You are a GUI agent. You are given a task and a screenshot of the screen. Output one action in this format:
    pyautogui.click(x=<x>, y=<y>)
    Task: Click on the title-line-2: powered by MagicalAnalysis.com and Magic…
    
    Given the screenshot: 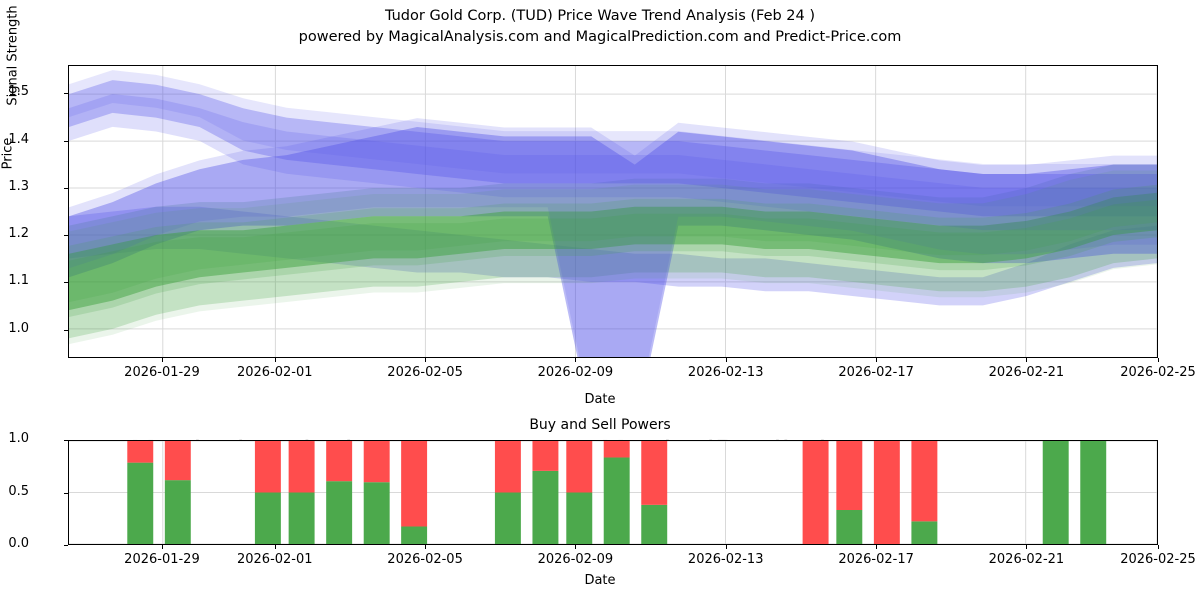 What is the action you would take?
    pyautogui.click(x=600, y=37)
    